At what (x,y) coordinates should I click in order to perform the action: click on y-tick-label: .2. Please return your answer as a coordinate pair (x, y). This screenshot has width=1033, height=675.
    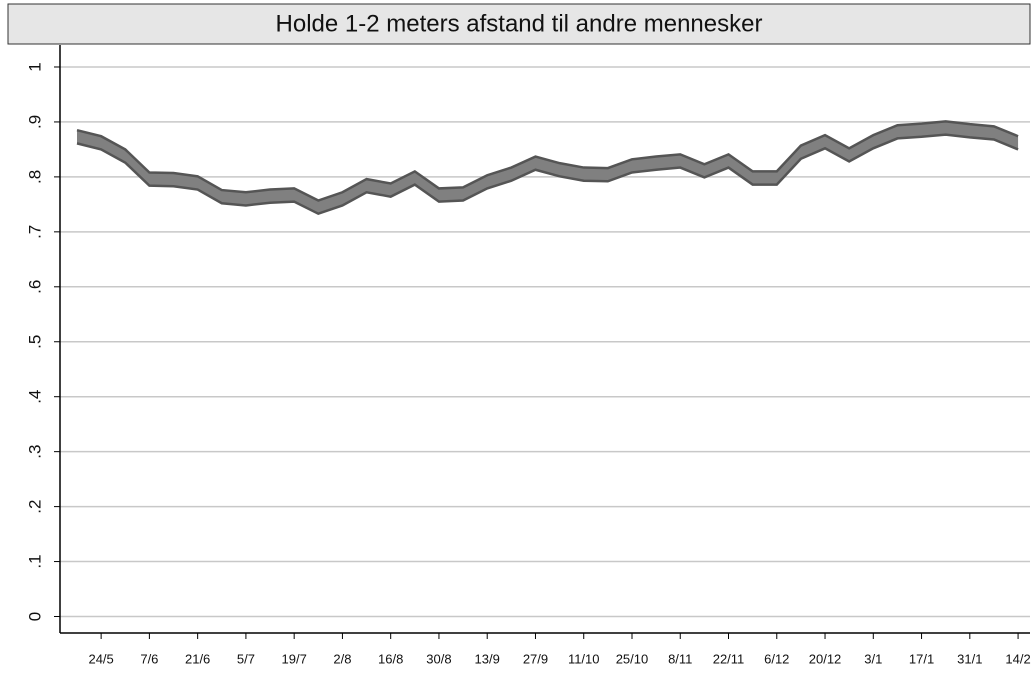
    Looking at the image, I should click on (34, 507).